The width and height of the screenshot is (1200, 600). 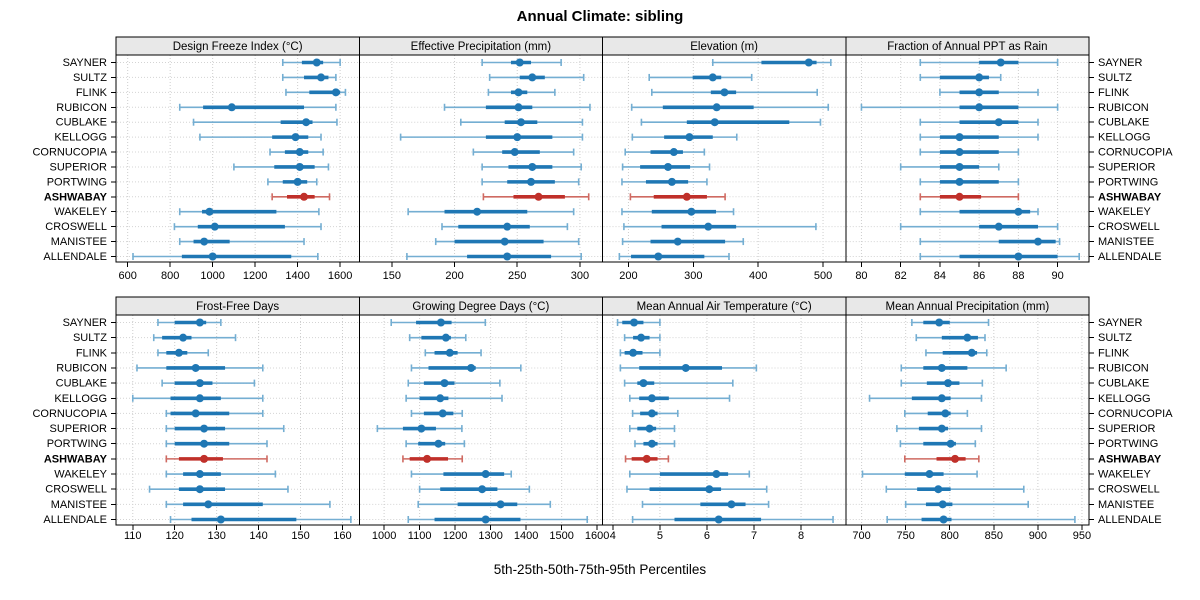 I want to click on percentile-row-cornucopia, so click(x=936, y=413).